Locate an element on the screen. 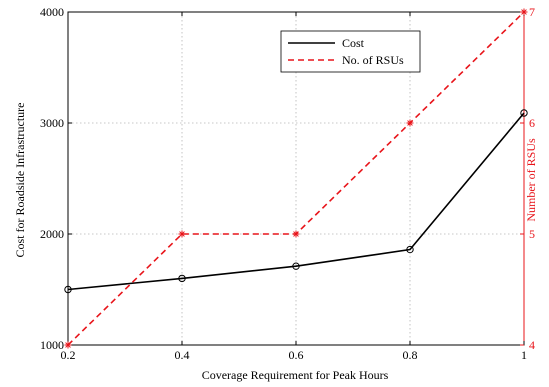  legend-box is located at coordinates (350, 51).